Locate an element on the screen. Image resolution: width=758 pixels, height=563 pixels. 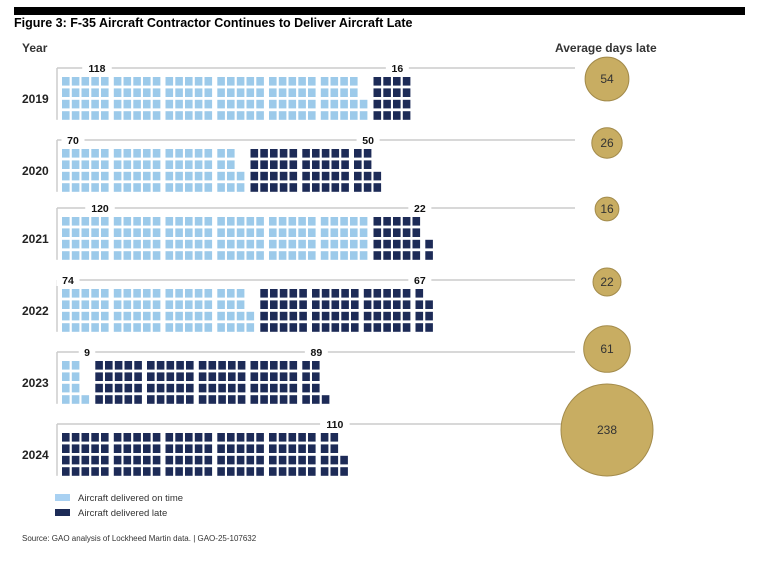
days-late-value: 61 is located at coordinates (607, 349).